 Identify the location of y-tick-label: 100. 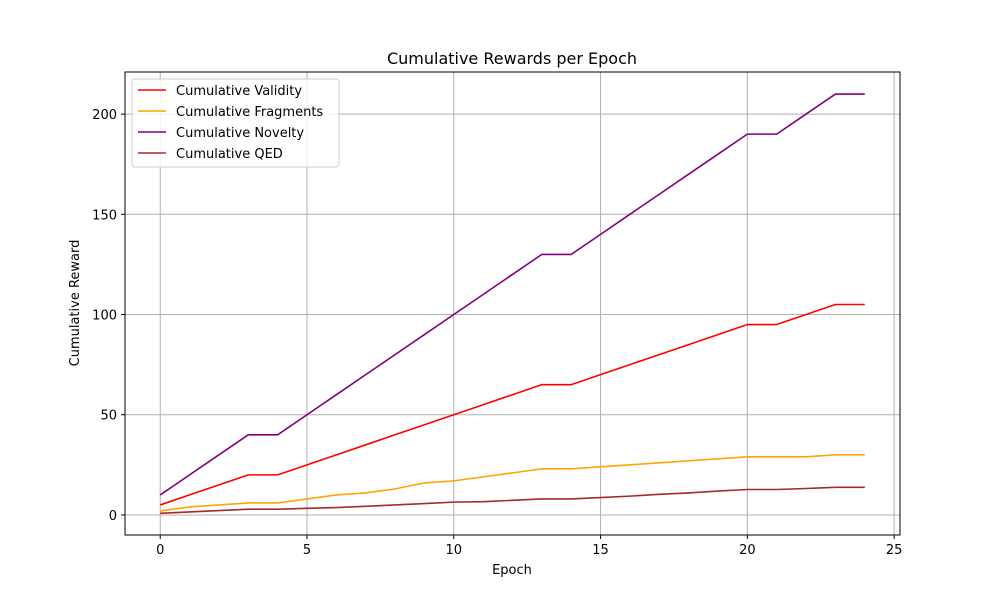
(104, 316).